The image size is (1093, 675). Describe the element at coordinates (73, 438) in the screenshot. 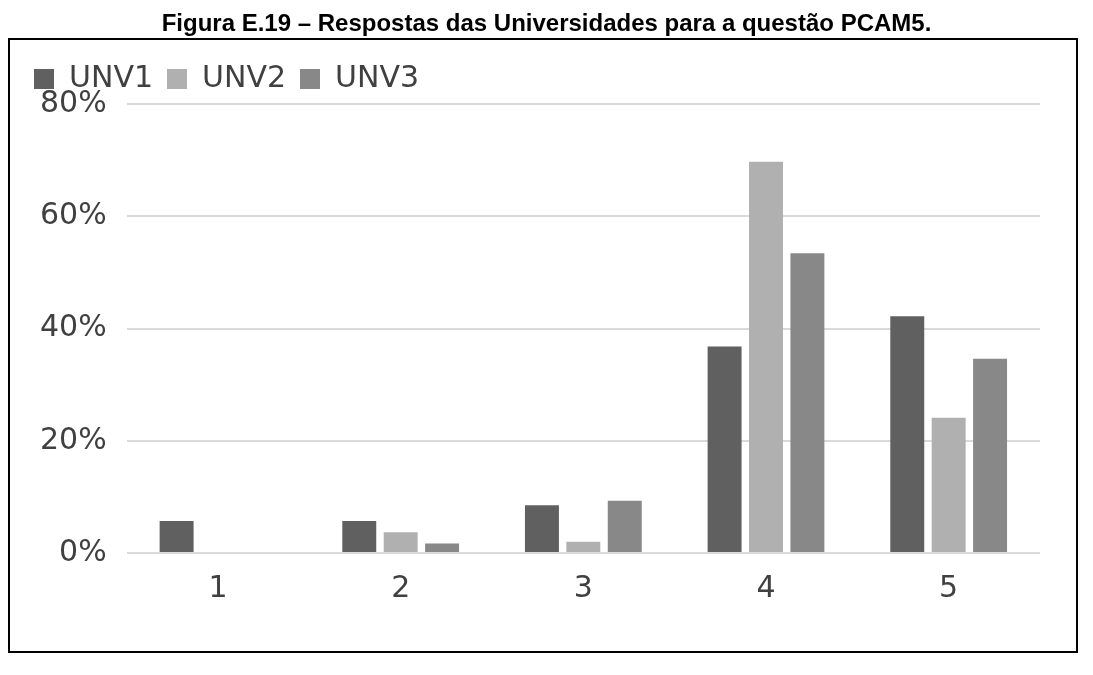

I see `y-tick-label: 20%` at that location.